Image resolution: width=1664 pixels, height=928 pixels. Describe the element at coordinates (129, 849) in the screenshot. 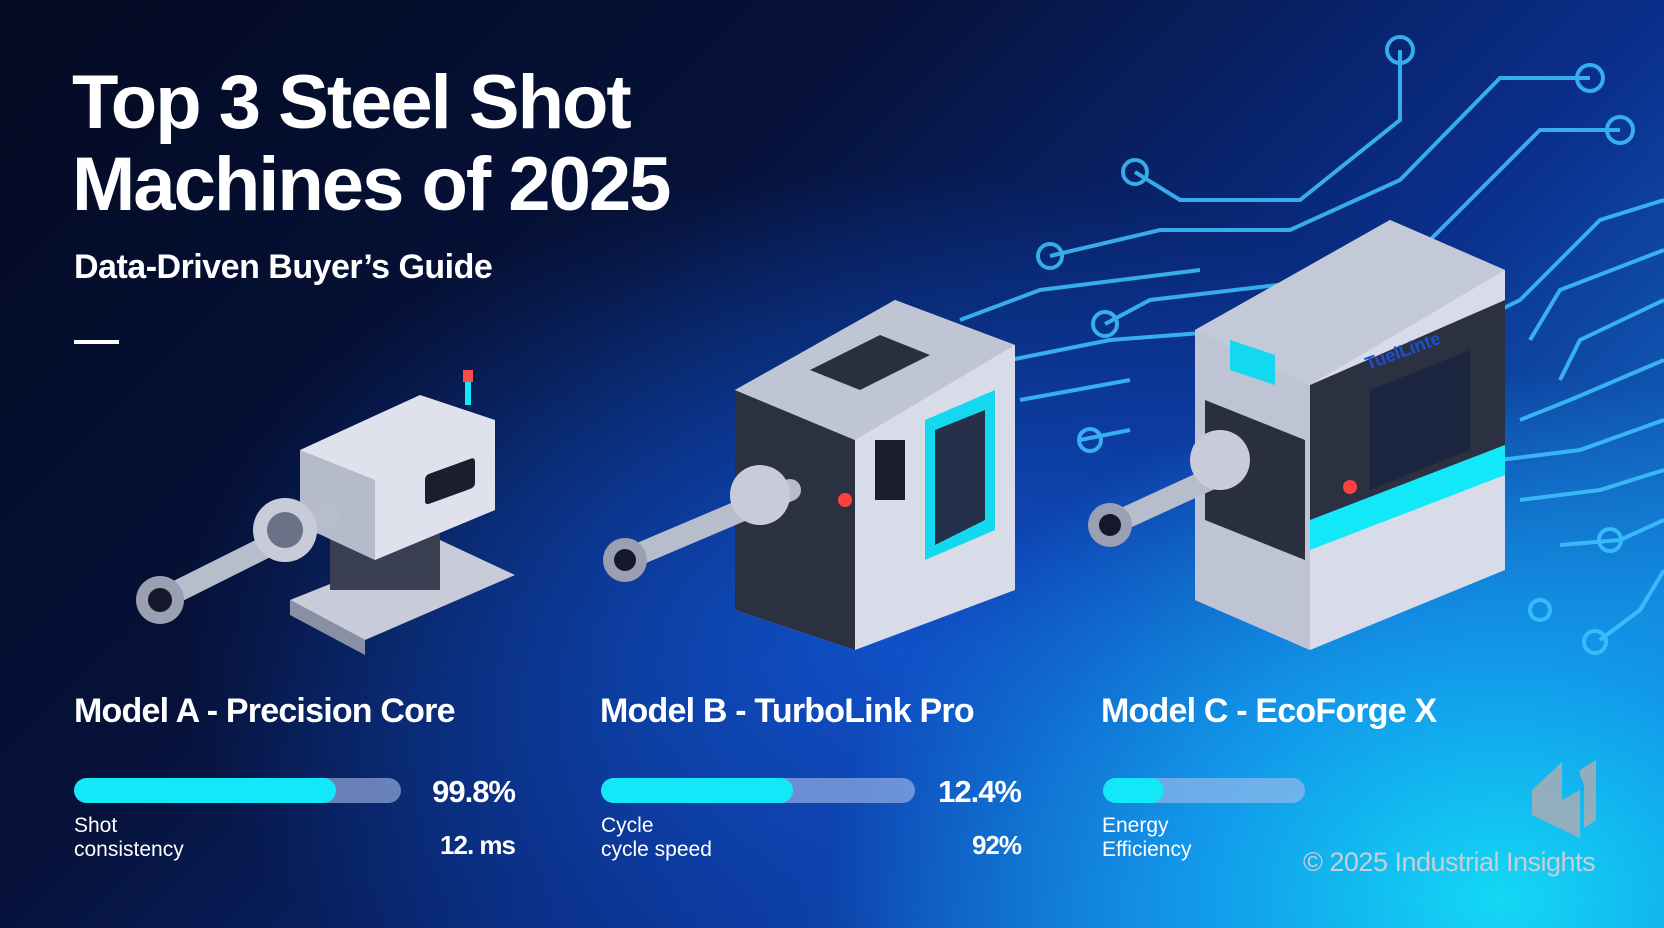

I see `label-line: consistency` at that location.